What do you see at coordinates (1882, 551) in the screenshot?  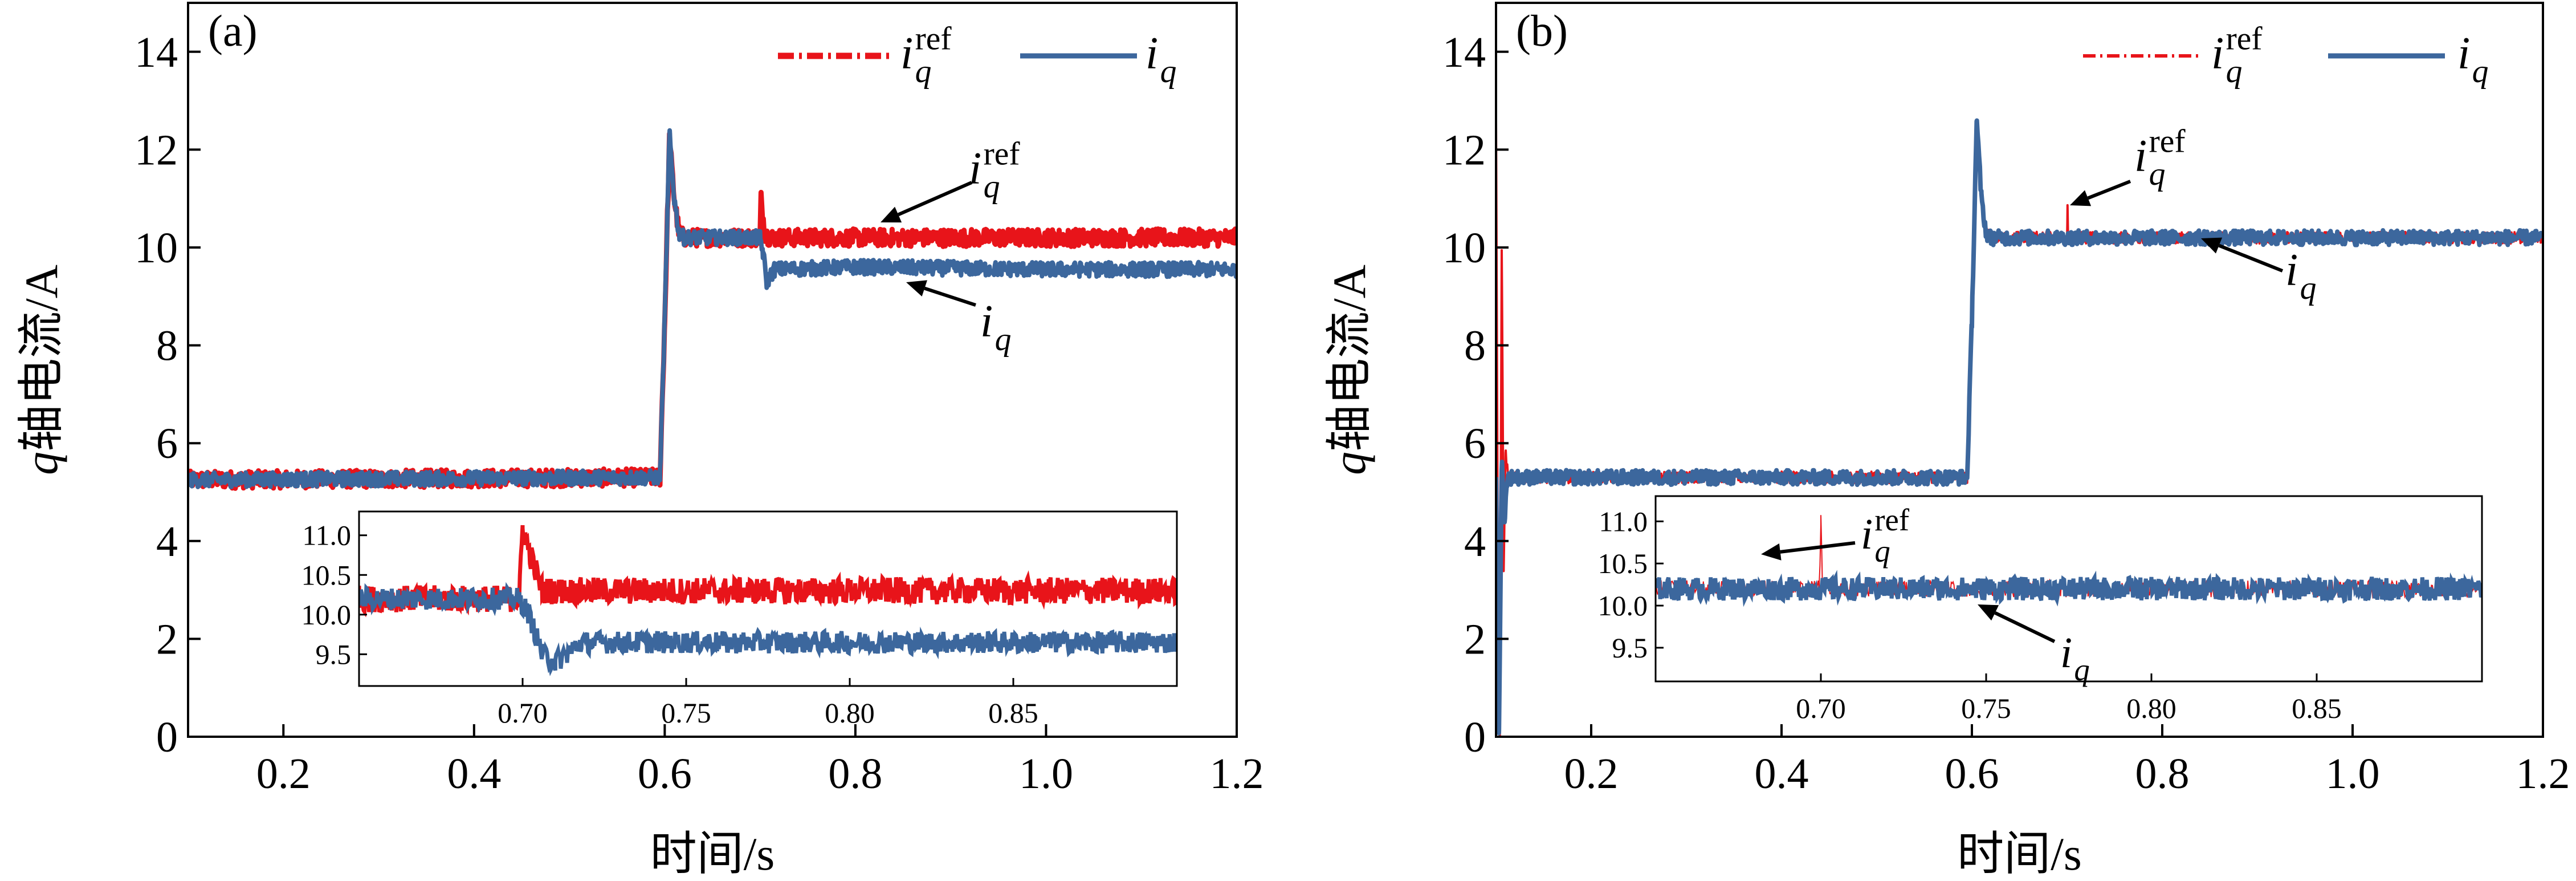 I see `inset-annotation-label-iq-ref-sub: q` at bounding box center [1882, 551].